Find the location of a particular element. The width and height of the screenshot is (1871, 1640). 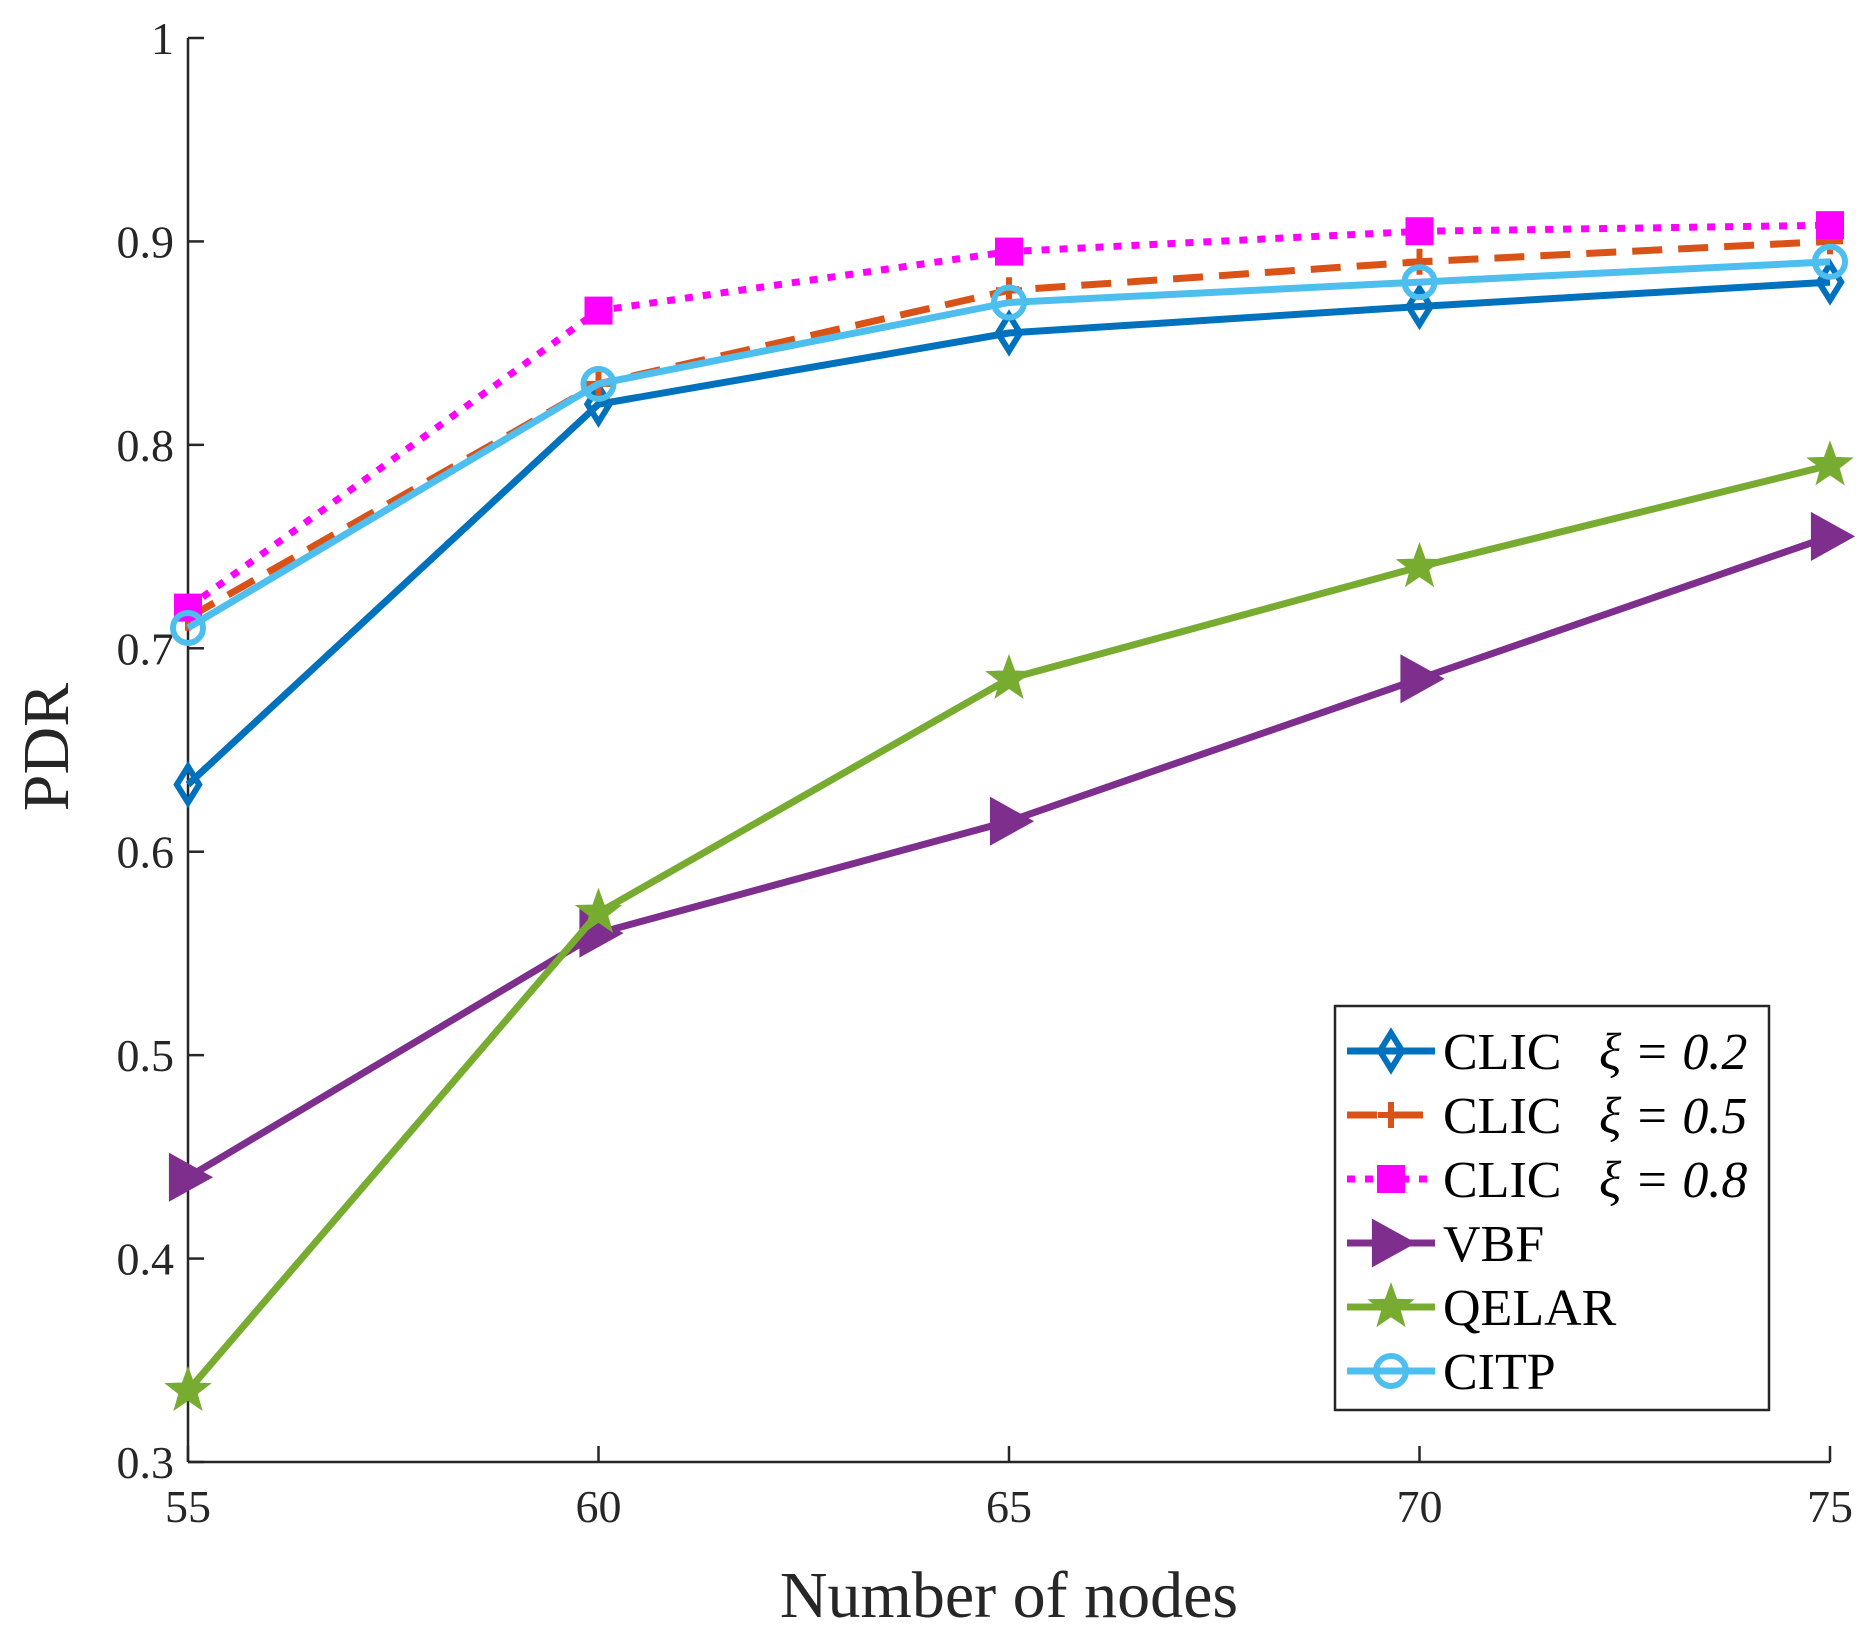

legend-entry: CLIC ξ = 0.8 is located at coordinates (1547, 1180).